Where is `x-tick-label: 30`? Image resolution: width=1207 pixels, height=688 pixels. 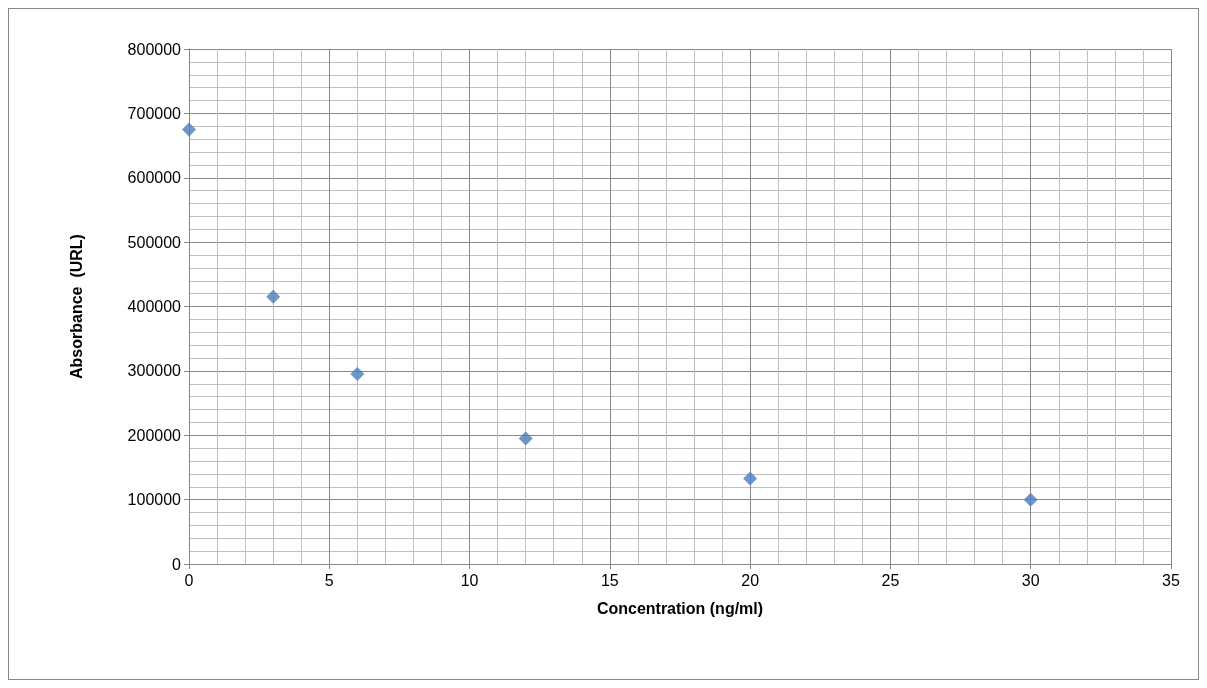
x-tick-label: 30 is located at coordinates (1030, 580).